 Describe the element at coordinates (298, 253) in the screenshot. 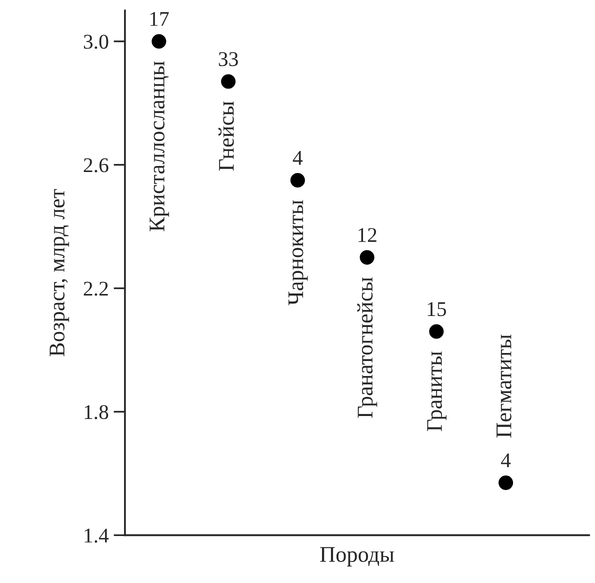

I see `x-tick-label: Чарнокиты` at that location.